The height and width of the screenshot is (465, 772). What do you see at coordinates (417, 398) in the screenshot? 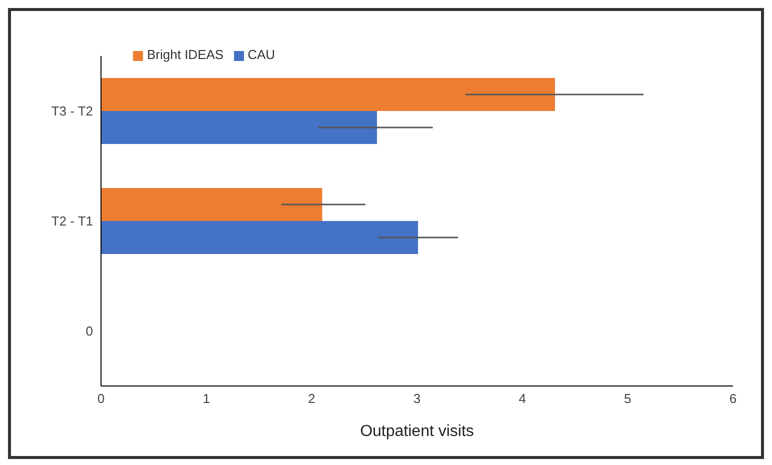
I see `x-tick-label: 3` at bounding box center [417, 398].